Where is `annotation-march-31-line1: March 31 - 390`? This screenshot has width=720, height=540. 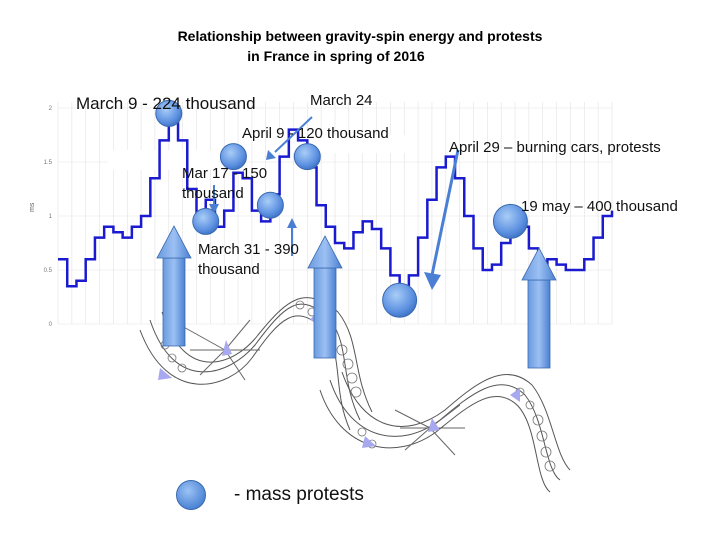 annotation-march-31-line1: March 31 - 390 is located at coordinates (248, 249).